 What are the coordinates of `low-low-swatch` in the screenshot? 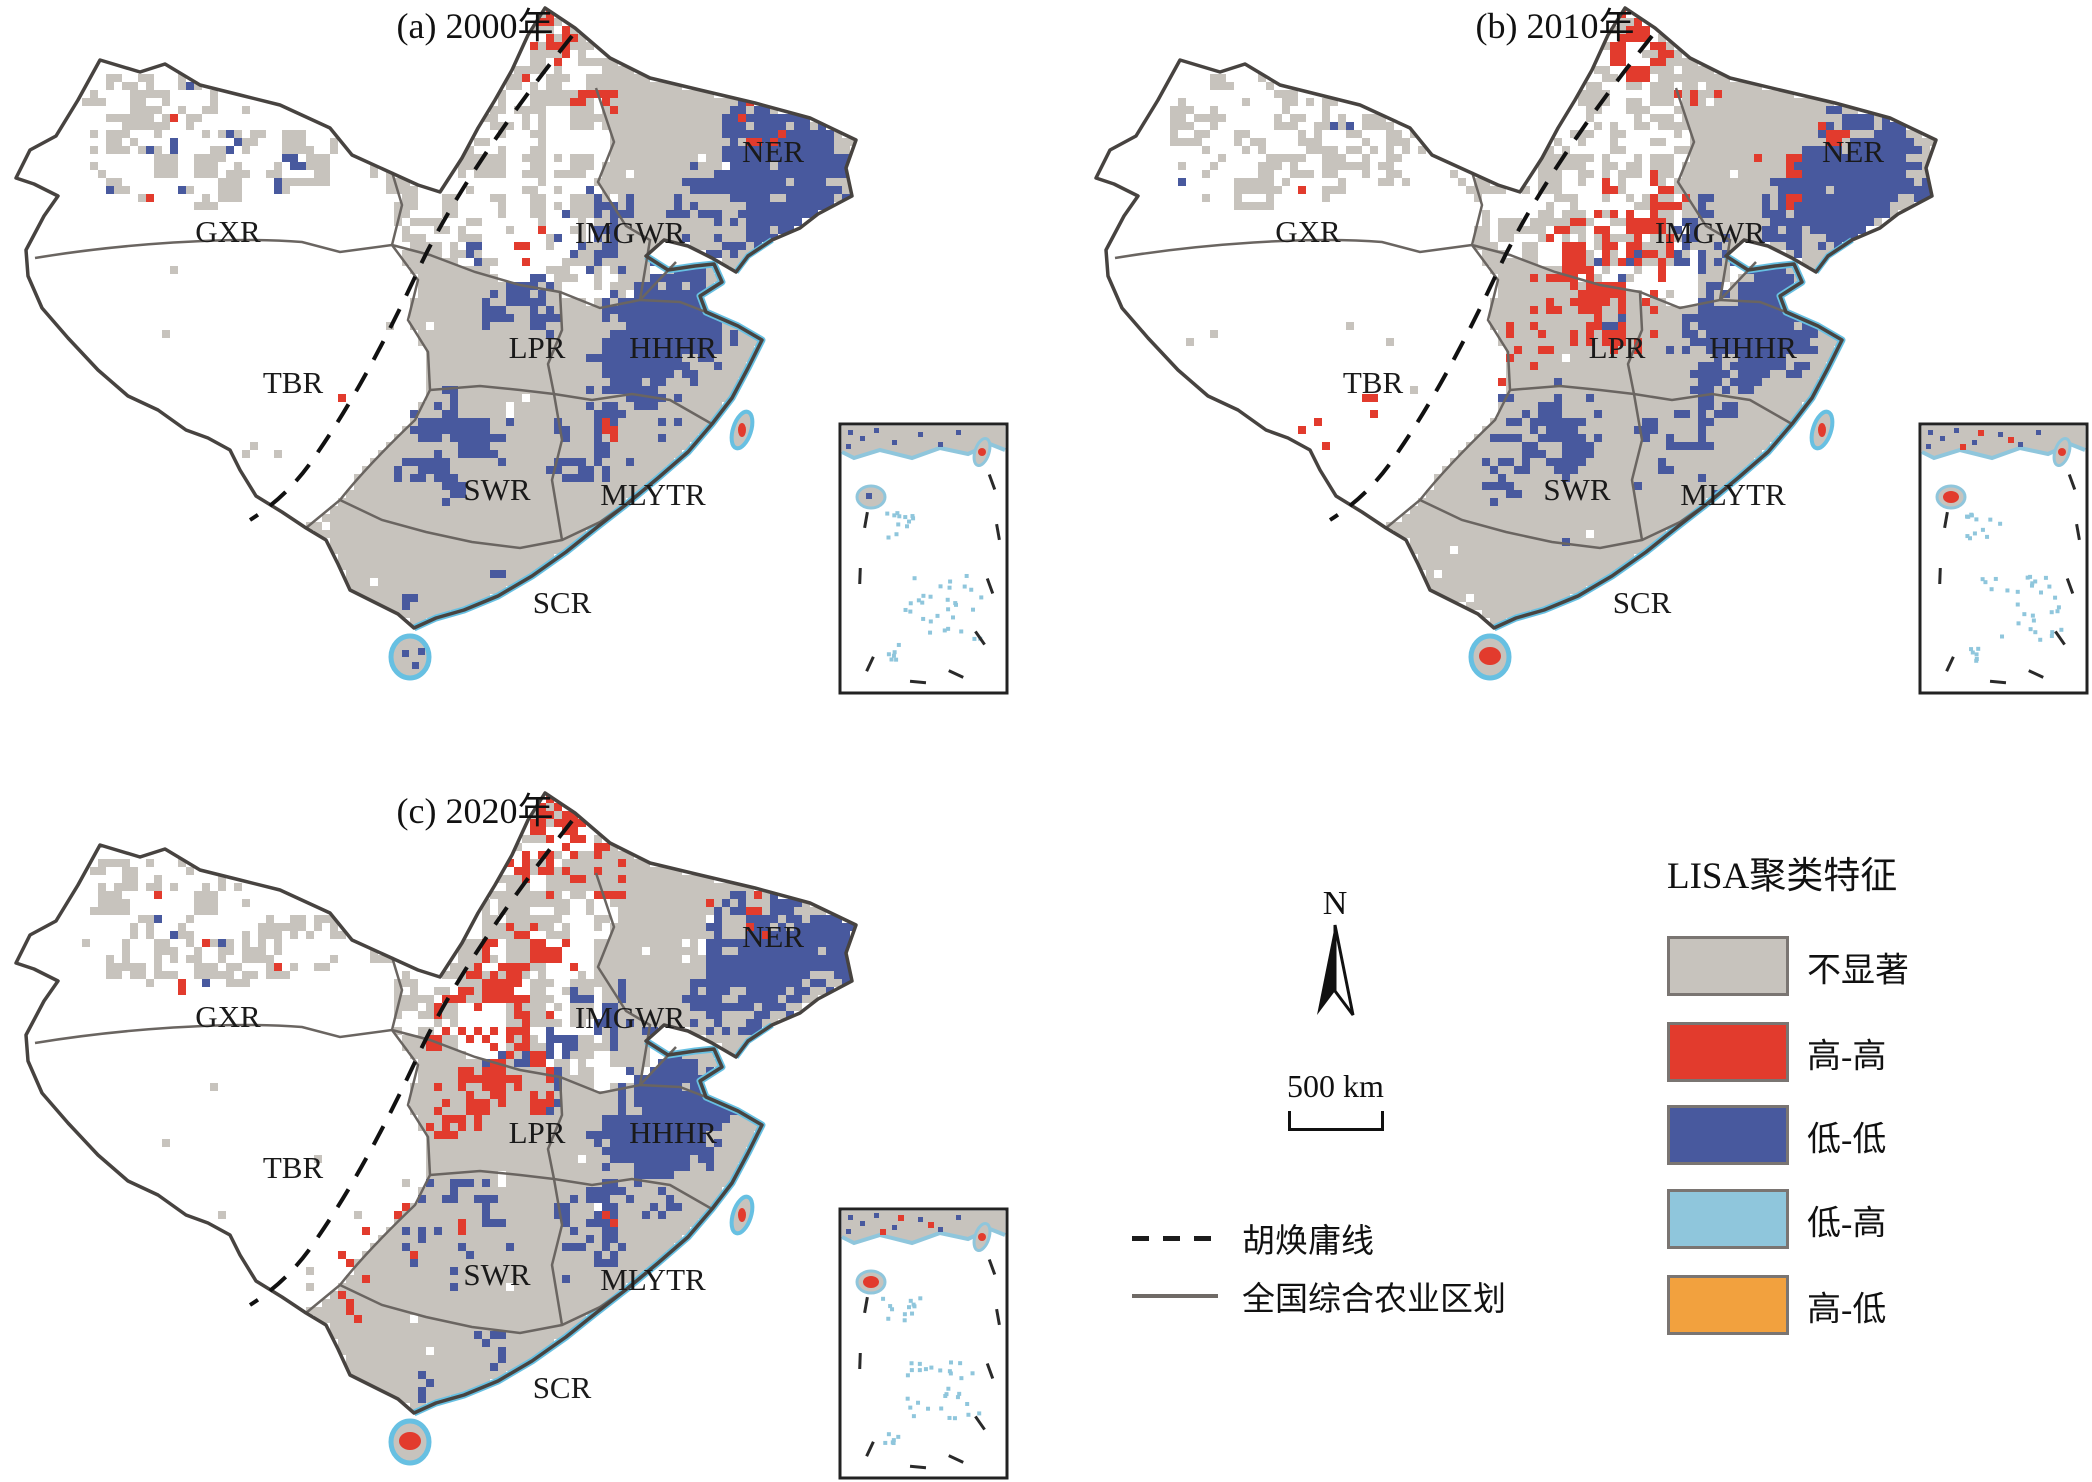 It's located at (1728, 1135).